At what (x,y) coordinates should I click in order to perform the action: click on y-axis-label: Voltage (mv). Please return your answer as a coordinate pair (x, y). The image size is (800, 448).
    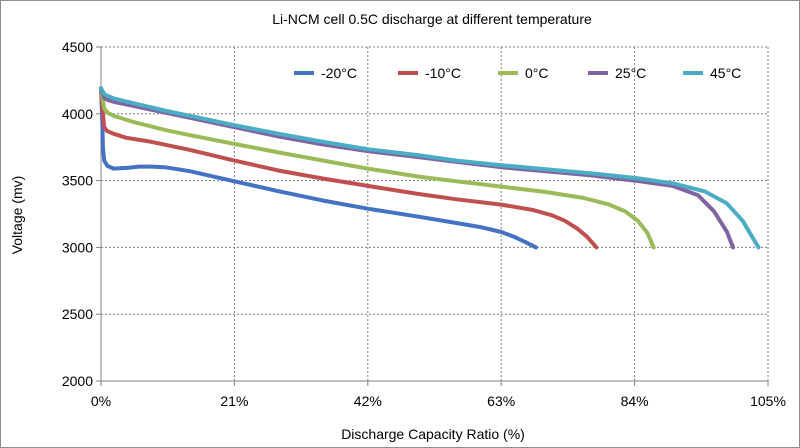
    Looking at the image, I should click on (17, 215).